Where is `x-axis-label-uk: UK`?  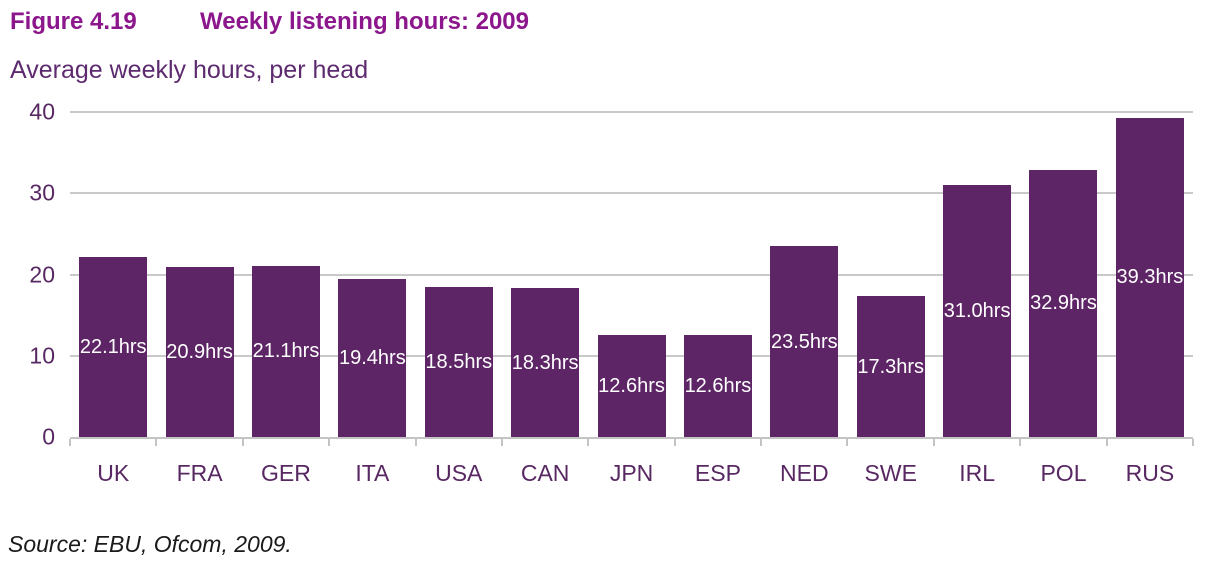
x-axis-label-uk: UK is located at coordinates (113, 473).